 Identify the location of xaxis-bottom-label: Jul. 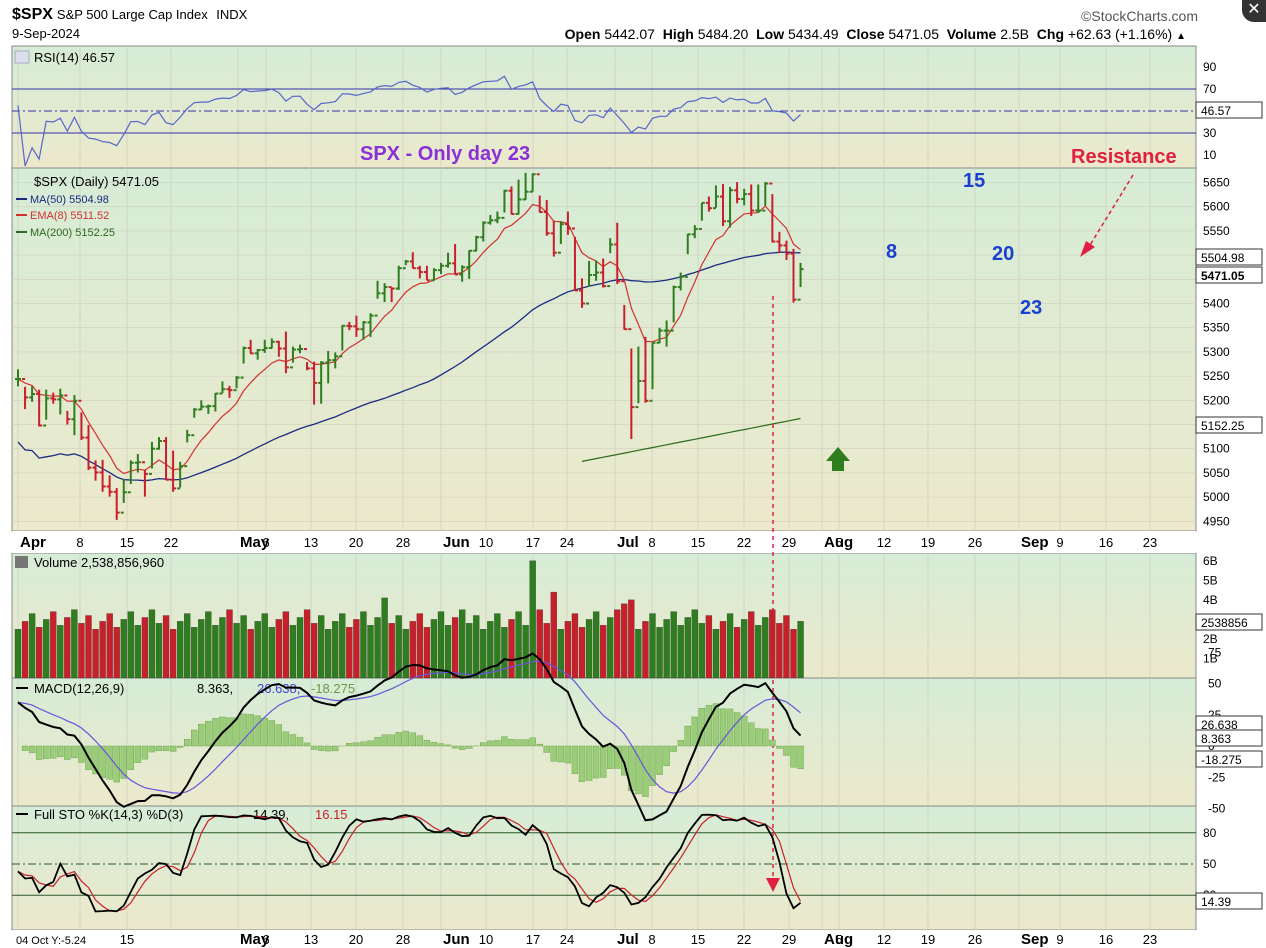
(628, 939).